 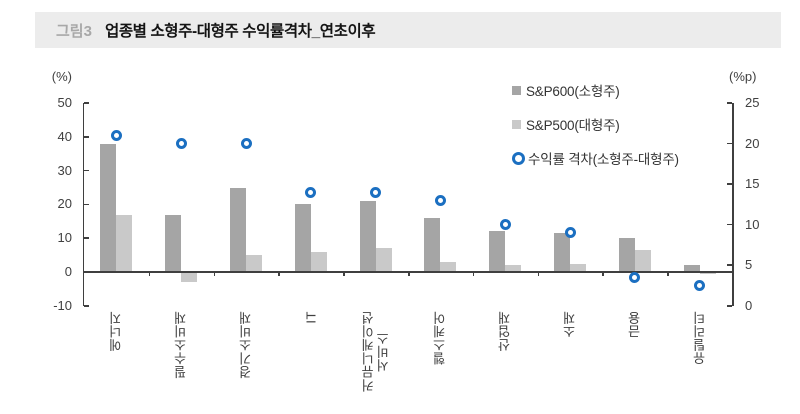 I want to click on x-axis-label: IT, so click(x=311, y=317).